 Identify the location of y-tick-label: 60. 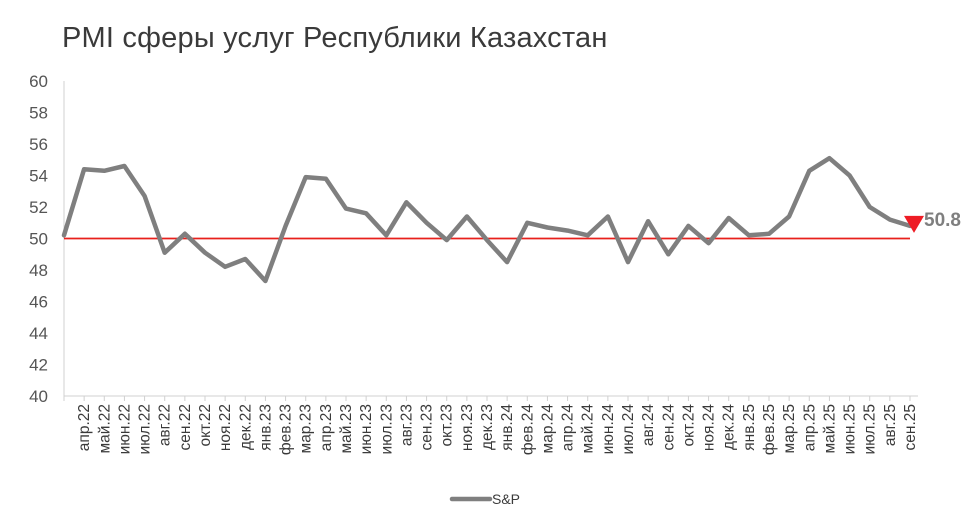
(38, 81).